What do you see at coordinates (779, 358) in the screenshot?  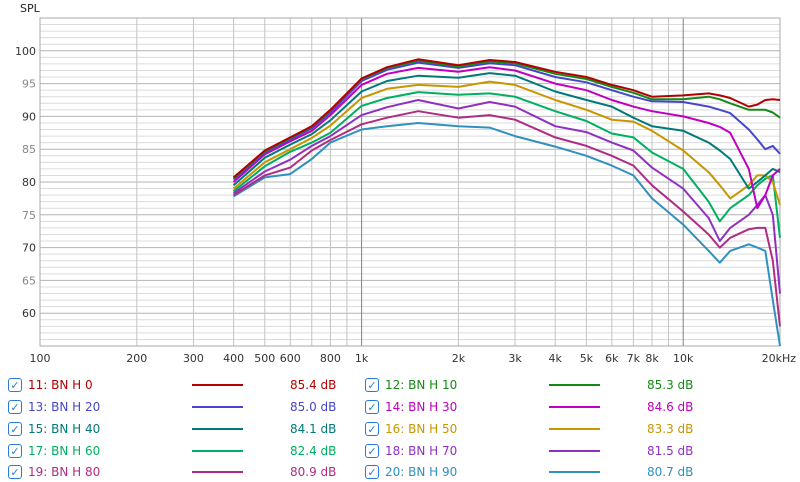 I see `x-tick-label: 20kHz` at bounding box center [779, 358].